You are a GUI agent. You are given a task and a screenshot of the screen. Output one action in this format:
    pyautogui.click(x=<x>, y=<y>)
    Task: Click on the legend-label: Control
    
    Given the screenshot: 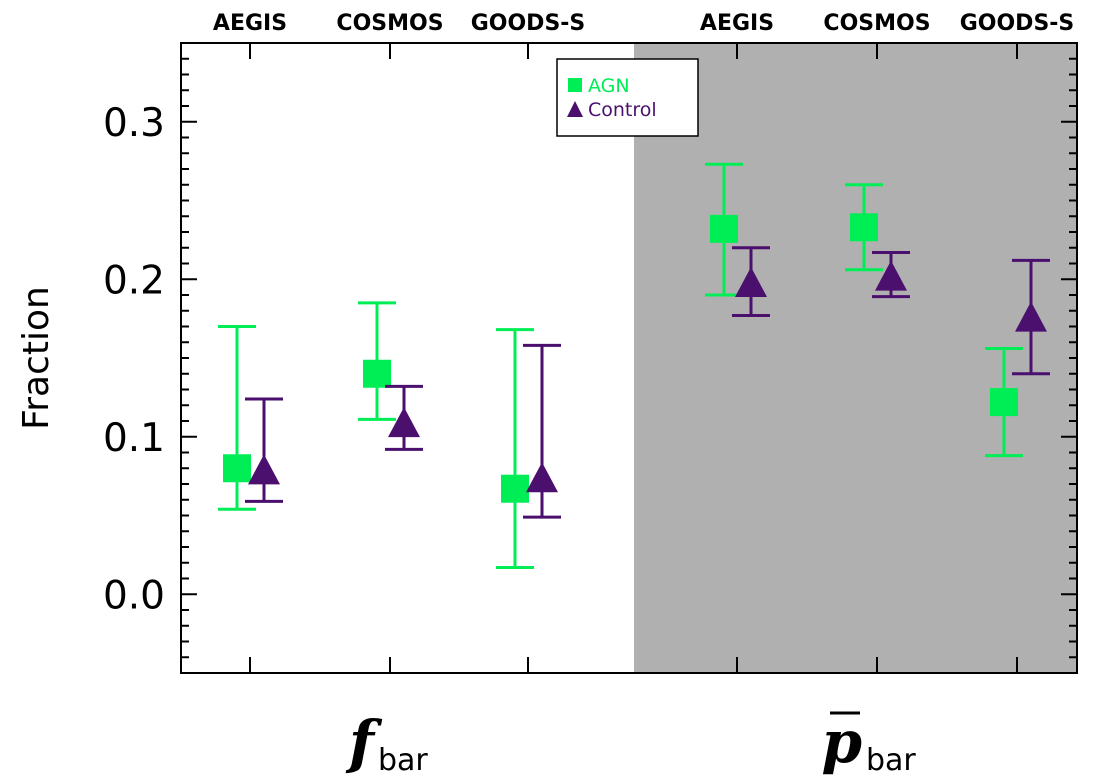 What is the action you would take?
    pyautogui.click(x=622, y=110)
    